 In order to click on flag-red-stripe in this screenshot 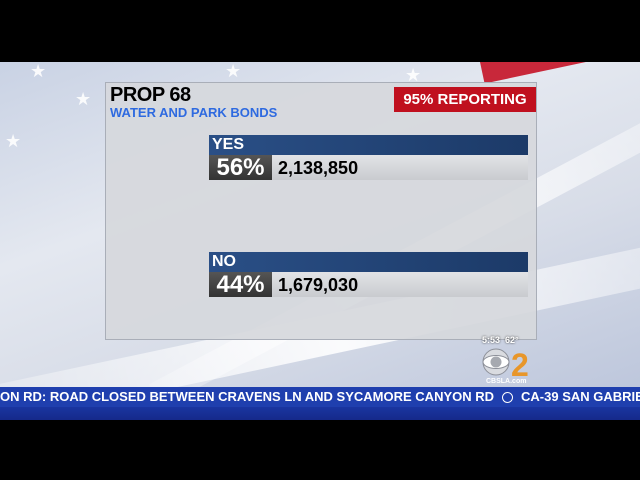, I will do `click(560, 73)`.